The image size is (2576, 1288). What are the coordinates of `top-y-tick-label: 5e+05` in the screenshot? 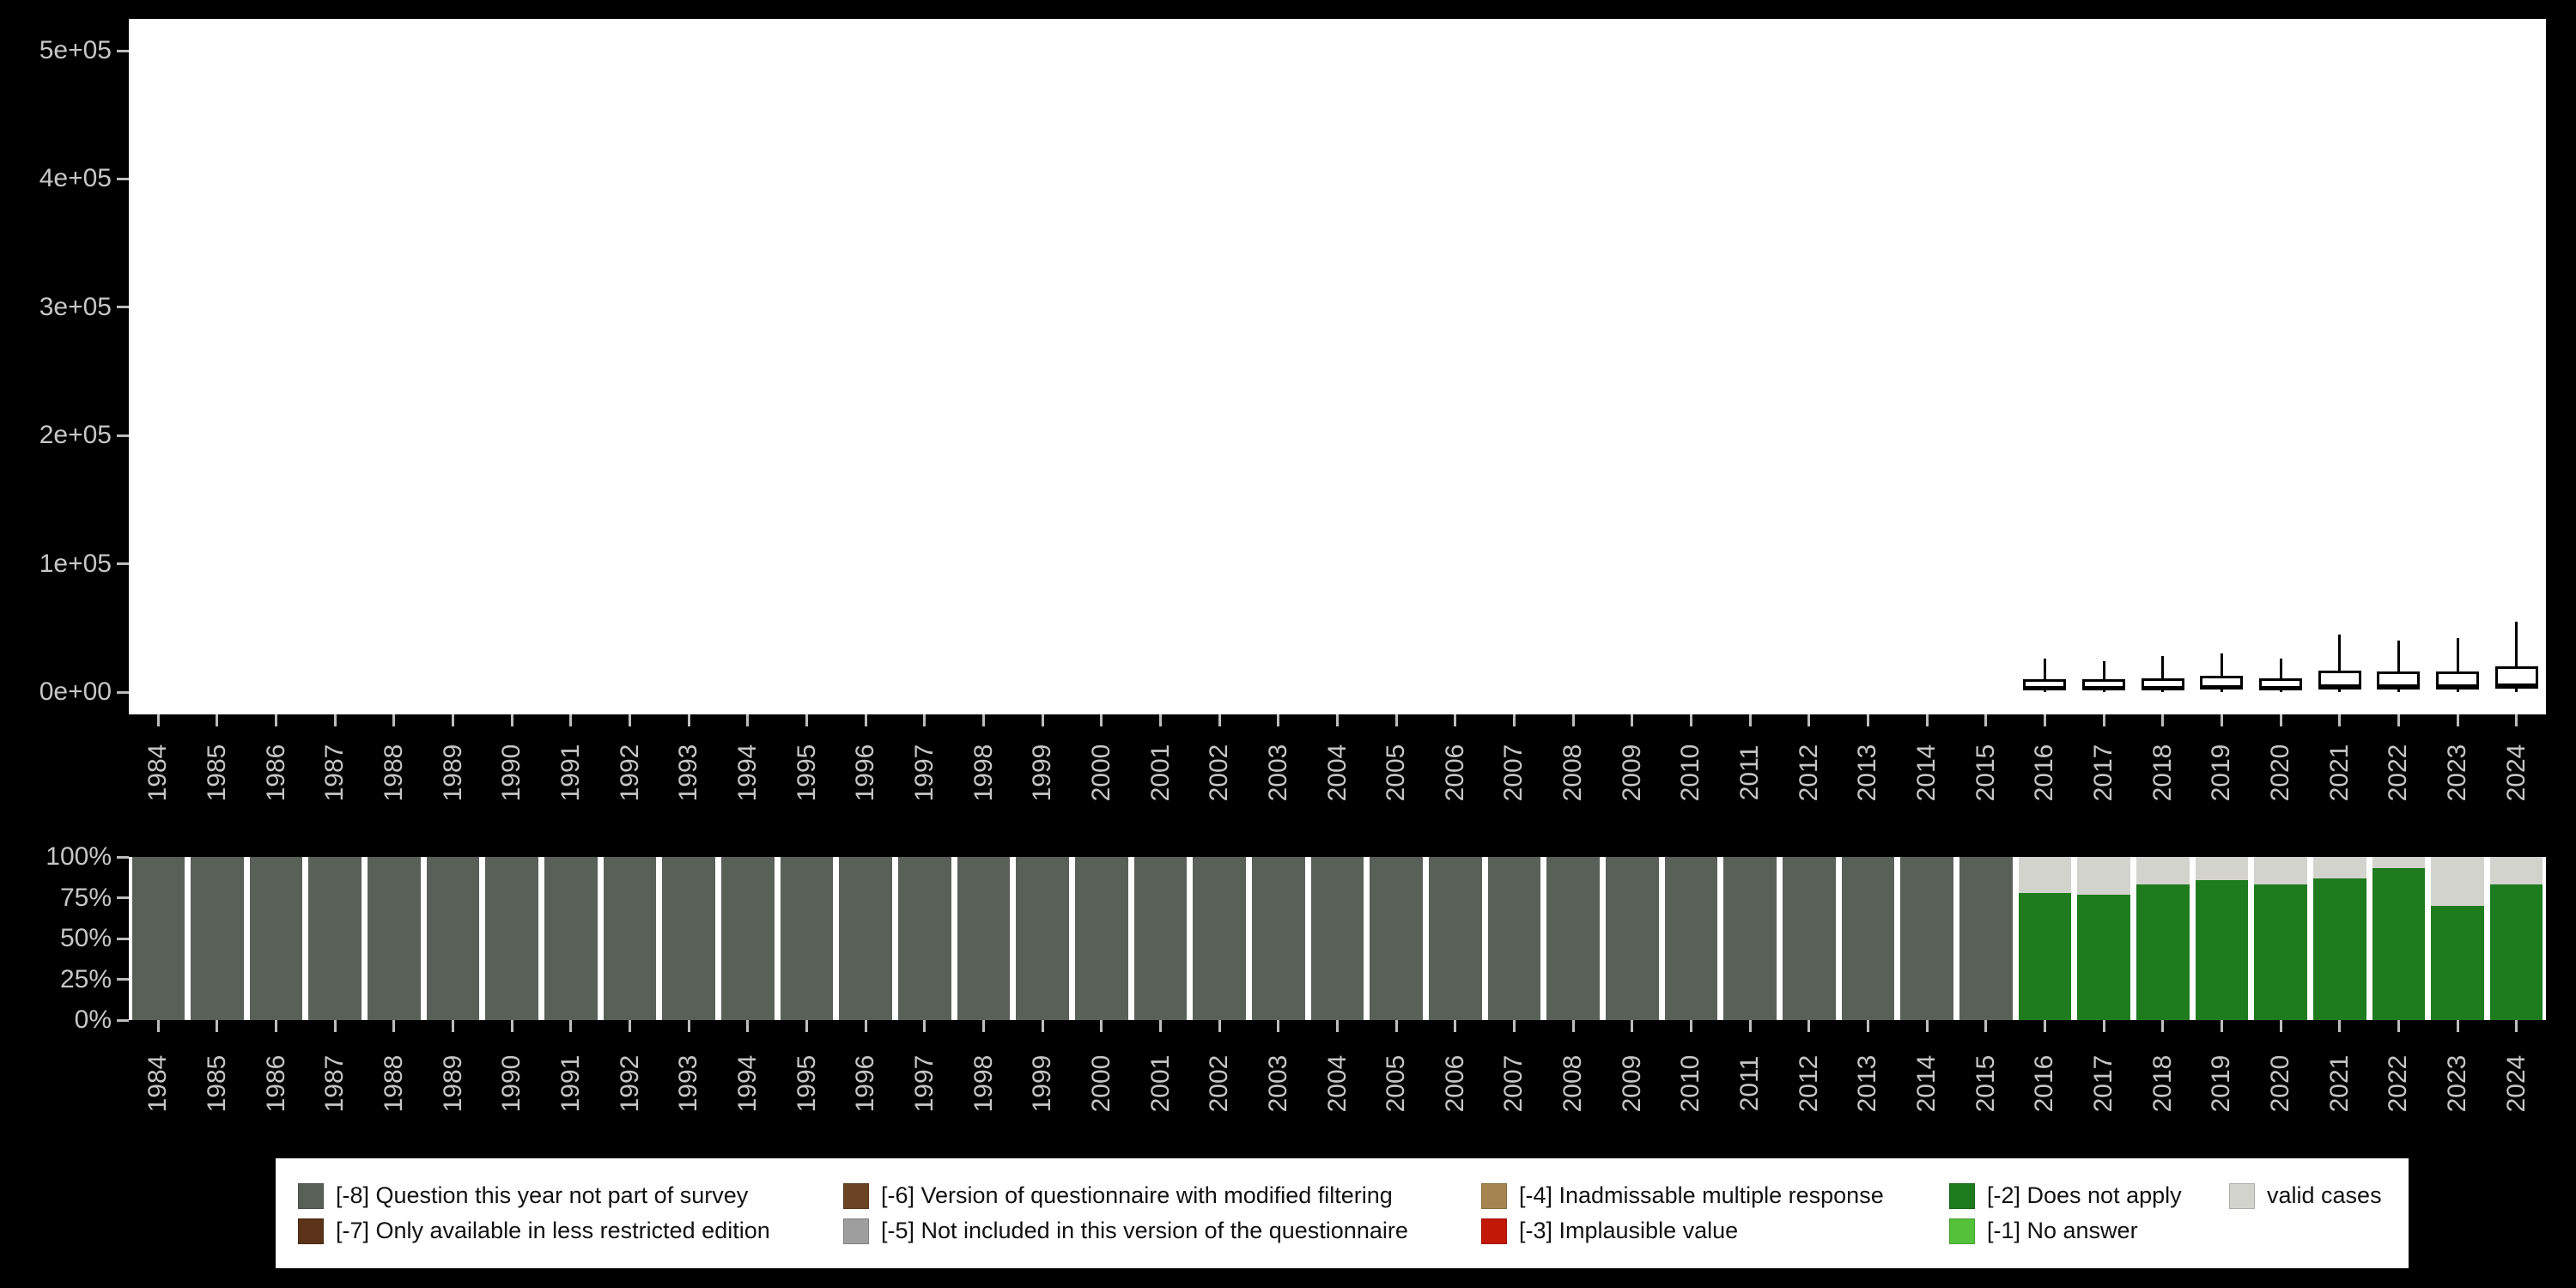 It's located at (75, 50).